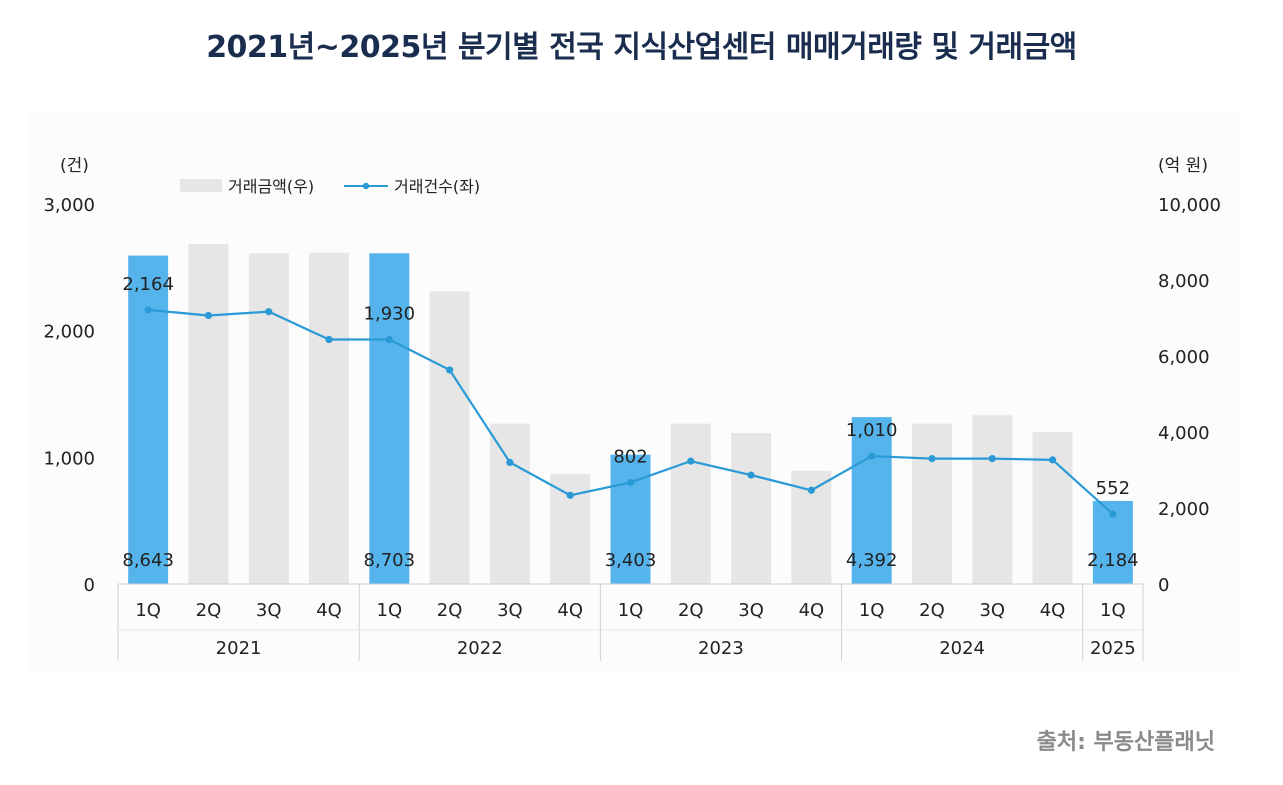 The width and height of the screenshot is (1283, 785). I want to click on right-tick-label: 0, so click(1163, 585).